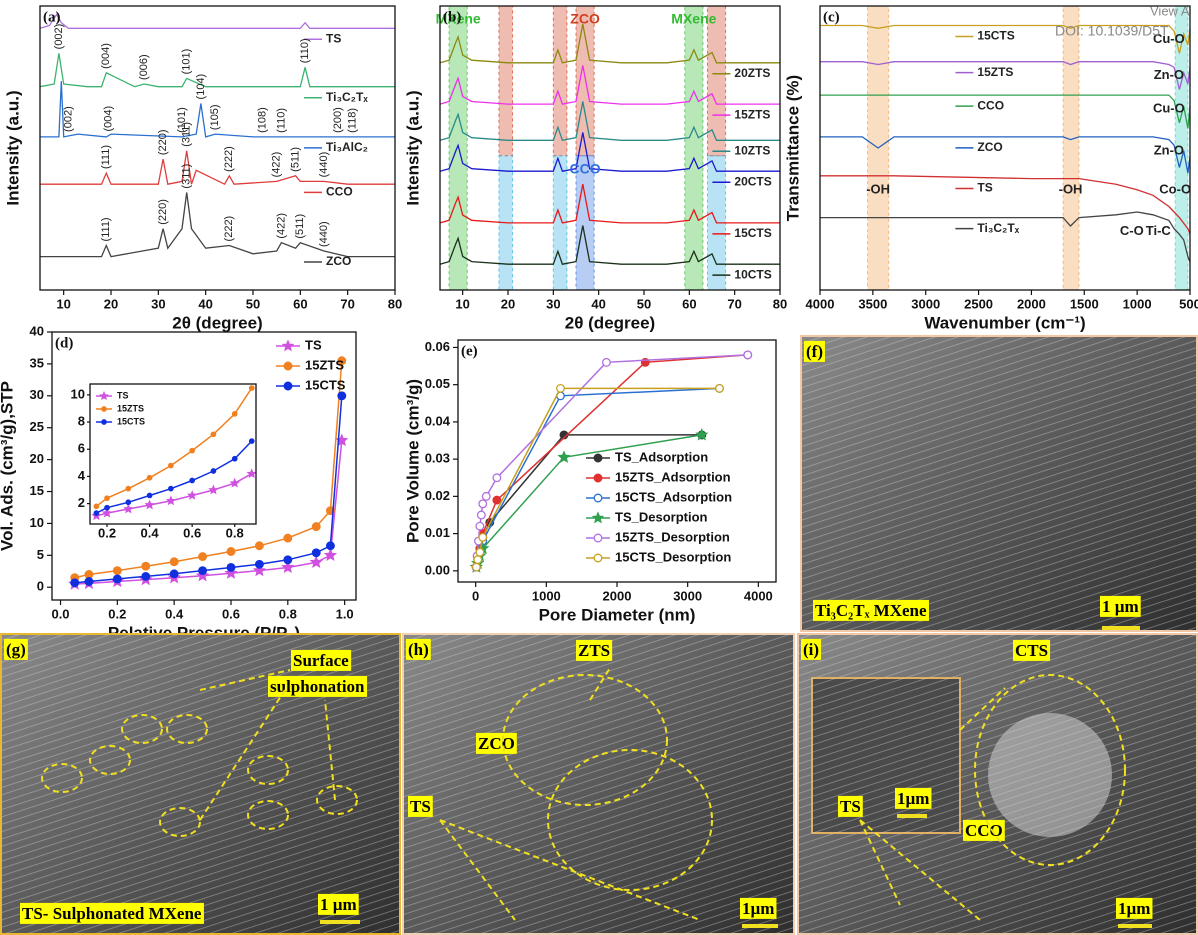 Image resolution: width=1198 pixels, height=935 pixels. Describe the element at coordinates (37, 362) in the screenshot. I see `y-tick-label: 35` at that location.